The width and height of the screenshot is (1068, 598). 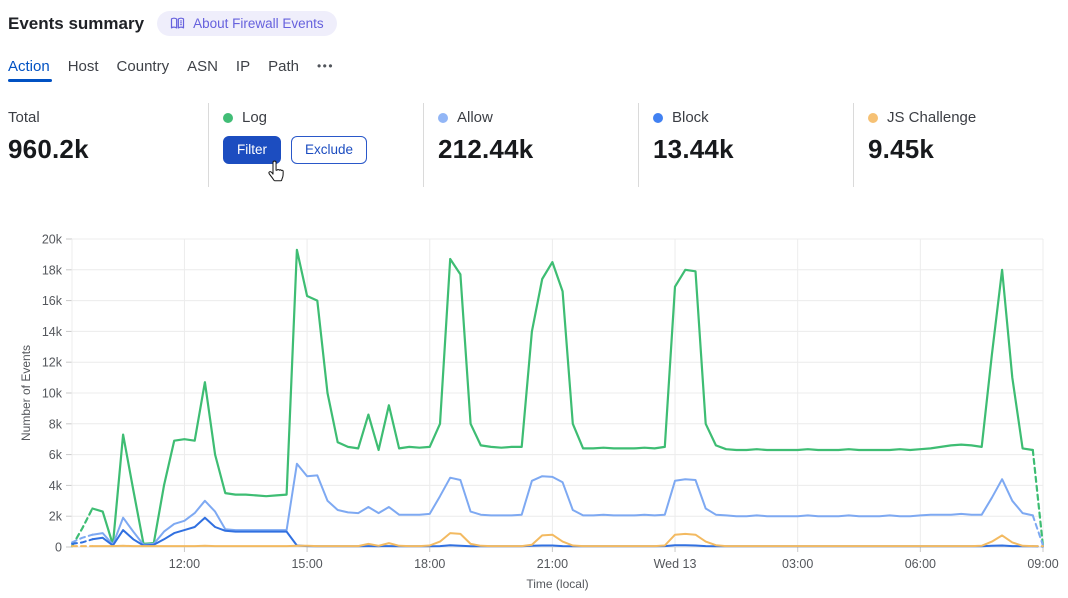 What do you see at coordinates (24, 117) in the screenshot?
I see `stat-label-total: Total` at bounding box center [24, 117].